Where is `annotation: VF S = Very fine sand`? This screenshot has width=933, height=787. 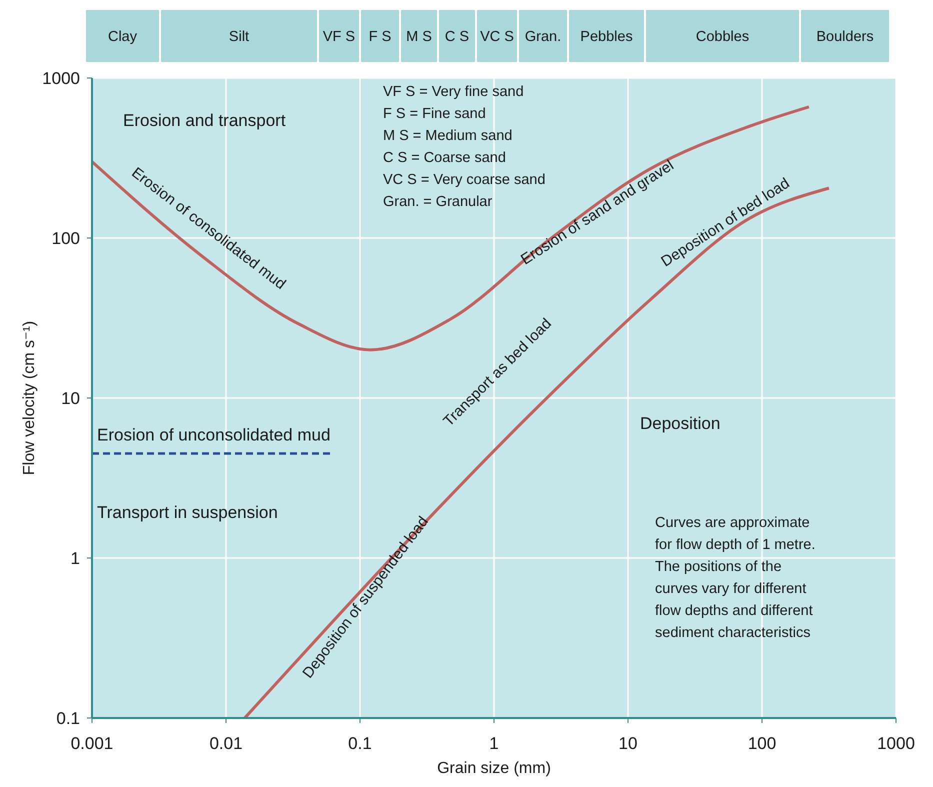 annotation: VF S = Very fine sand is located at coordinates (453, 92).